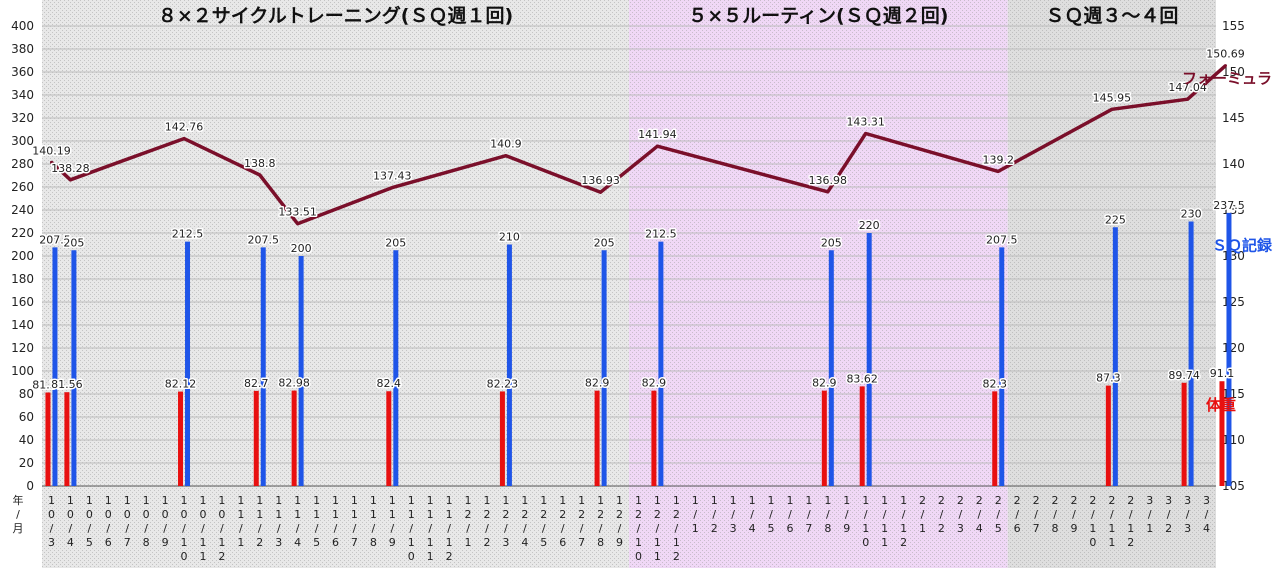  What do you see at coordinates (18, 500) in the screenshot?
I see `x-axis-title-char: 年` at bounding box center [18, 500].